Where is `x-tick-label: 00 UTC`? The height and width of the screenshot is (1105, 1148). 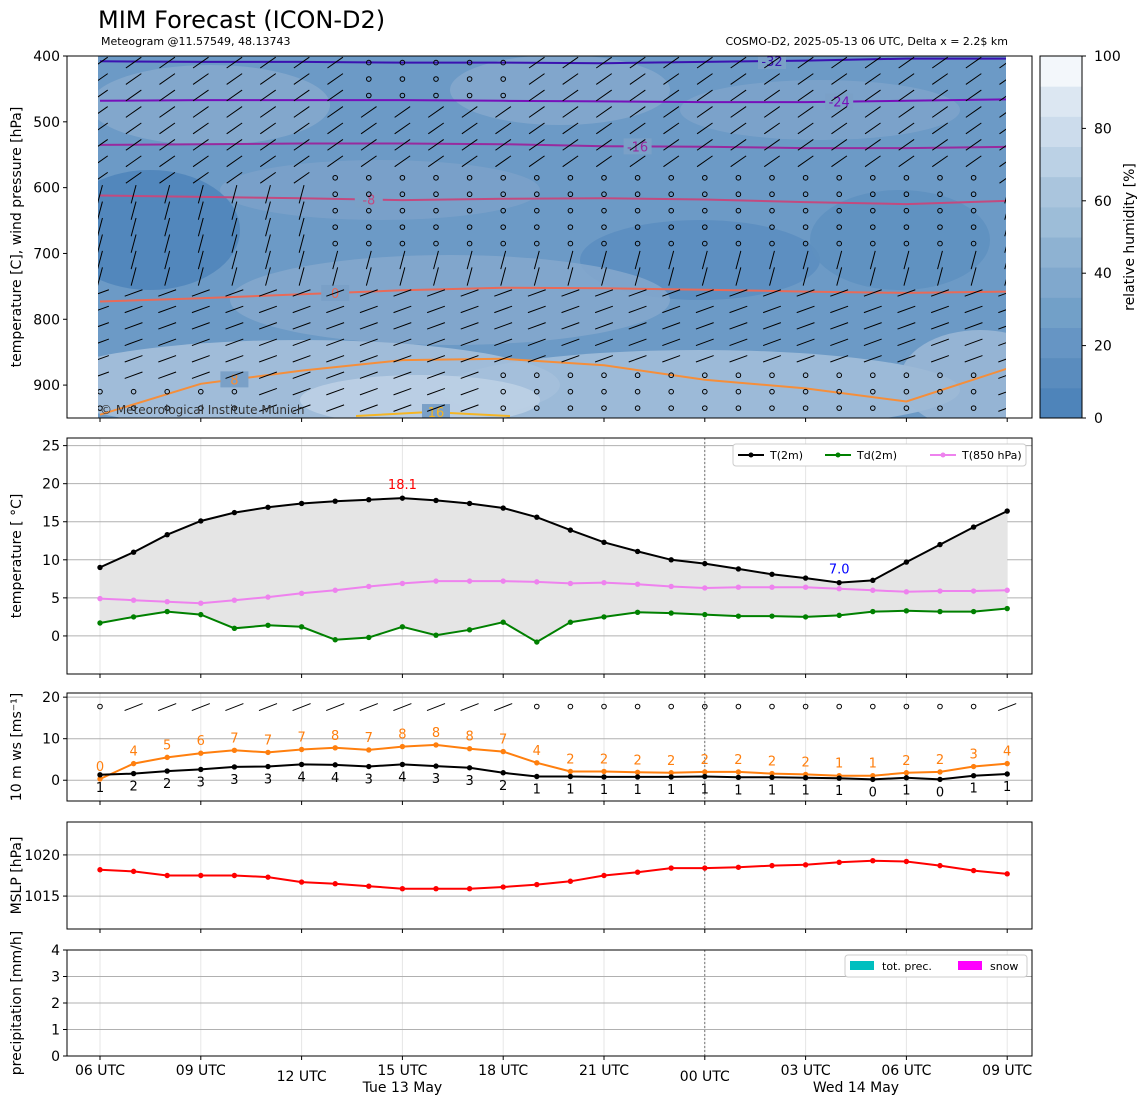
x-tick-label: 00 UTC is located at coordinates (705, 1077).